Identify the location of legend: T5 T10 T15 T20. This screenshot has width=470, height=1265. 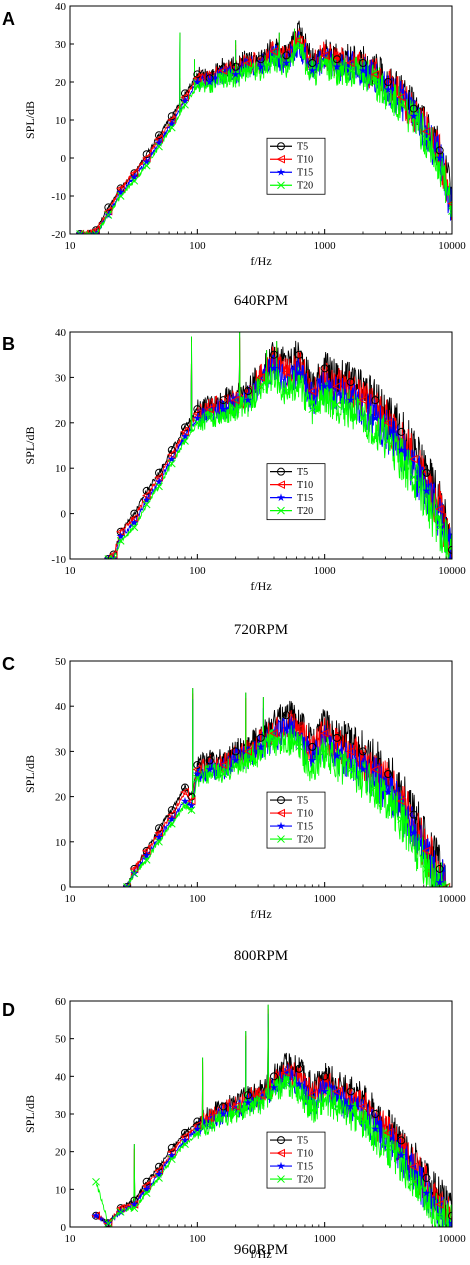
(296, 492).